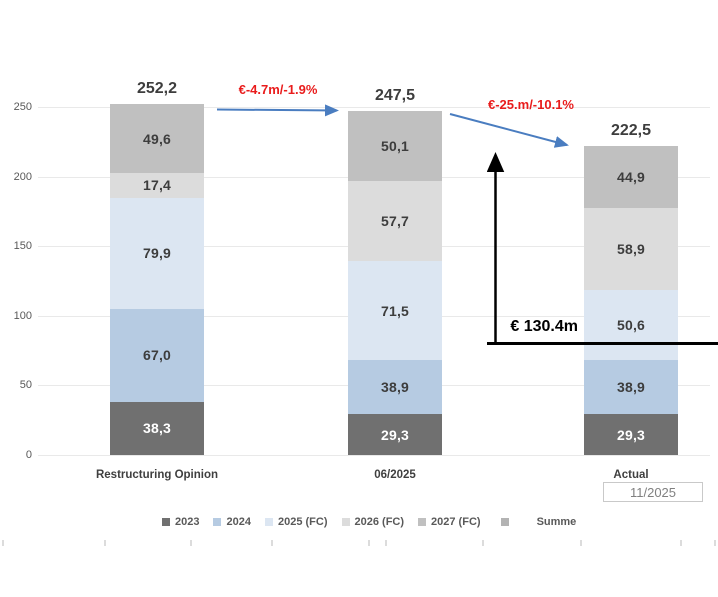 The width and height of the screenshot is (718, 597). I want to click on decline-arrow-1-icon, so click(277, 110).